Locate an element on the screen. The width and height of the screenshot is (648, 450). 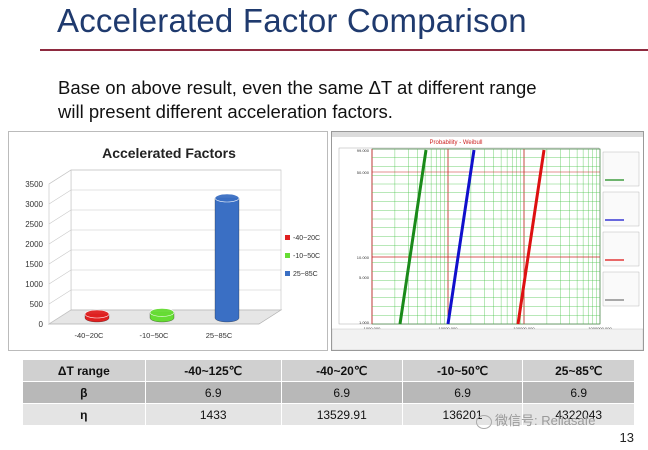
table-header-row: ΔT range -40~125℃ -40~20℃ -10~50℃ 25~85℃ is located at coordinates (328, 370).